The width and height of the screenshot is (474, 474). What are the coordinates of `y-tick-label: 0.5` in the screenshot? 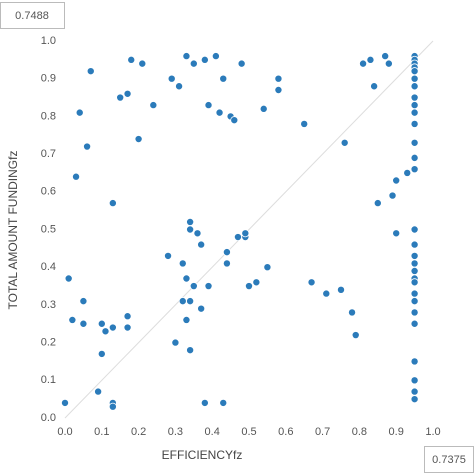 It's located at (48, 229).